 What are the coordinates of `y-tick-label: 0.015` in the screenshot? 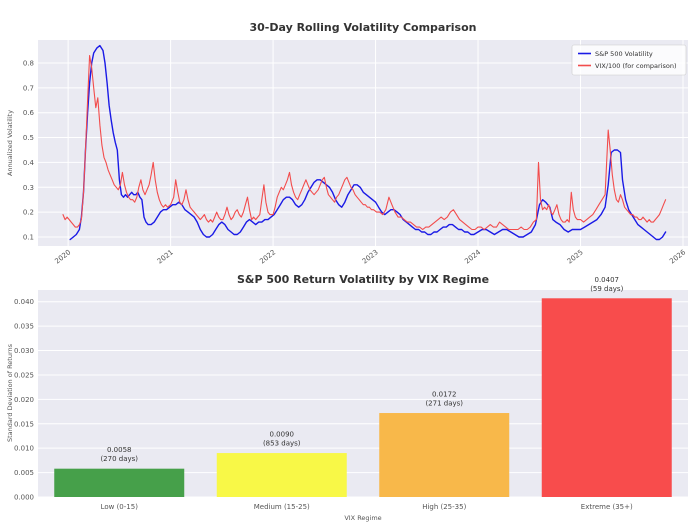 It's located at (24, 424).